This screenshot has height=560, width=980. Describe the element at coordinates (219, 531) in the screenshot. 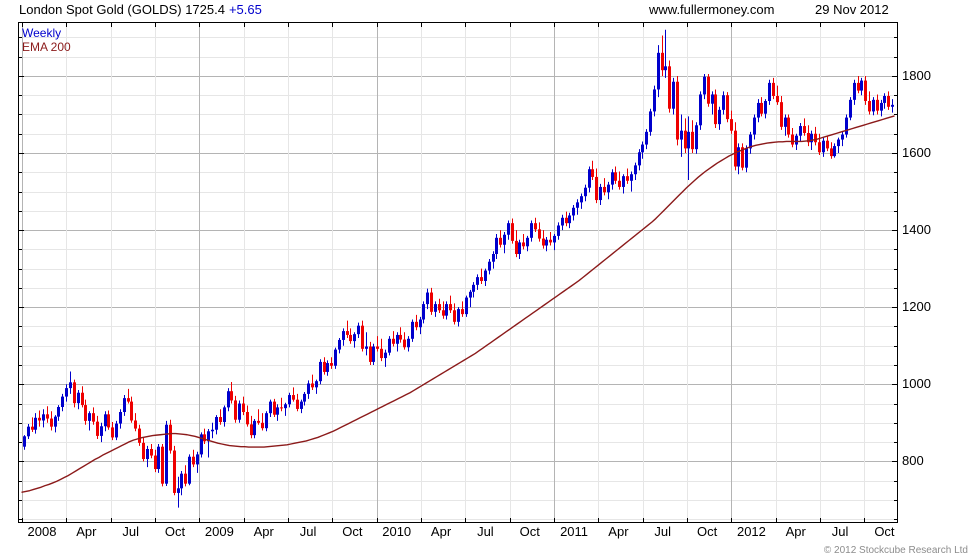

I see `x-axis-tick-label: 2009` at that location.